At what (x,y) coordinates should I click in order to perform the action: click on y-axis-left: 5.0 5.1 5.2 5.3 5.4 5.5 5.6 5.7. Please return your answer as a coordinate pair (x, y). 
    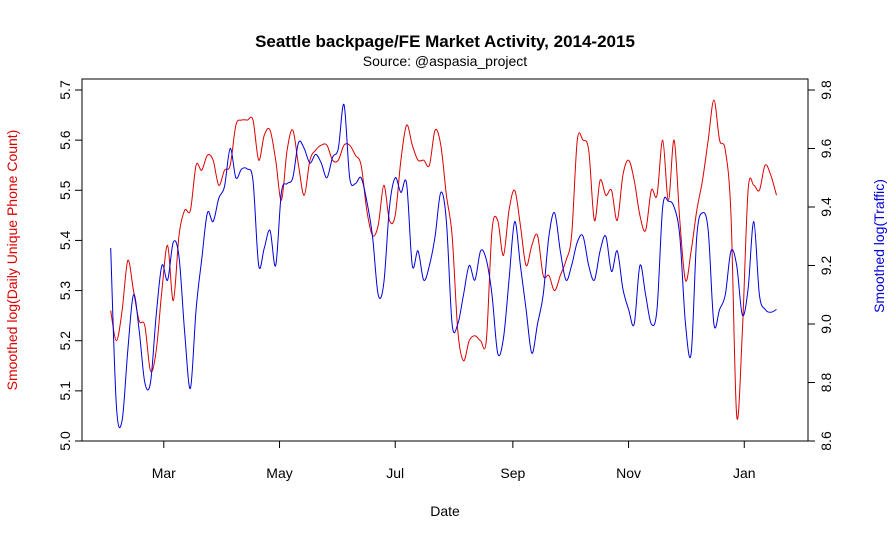
    Looking at the image, I should click on (69, 265).